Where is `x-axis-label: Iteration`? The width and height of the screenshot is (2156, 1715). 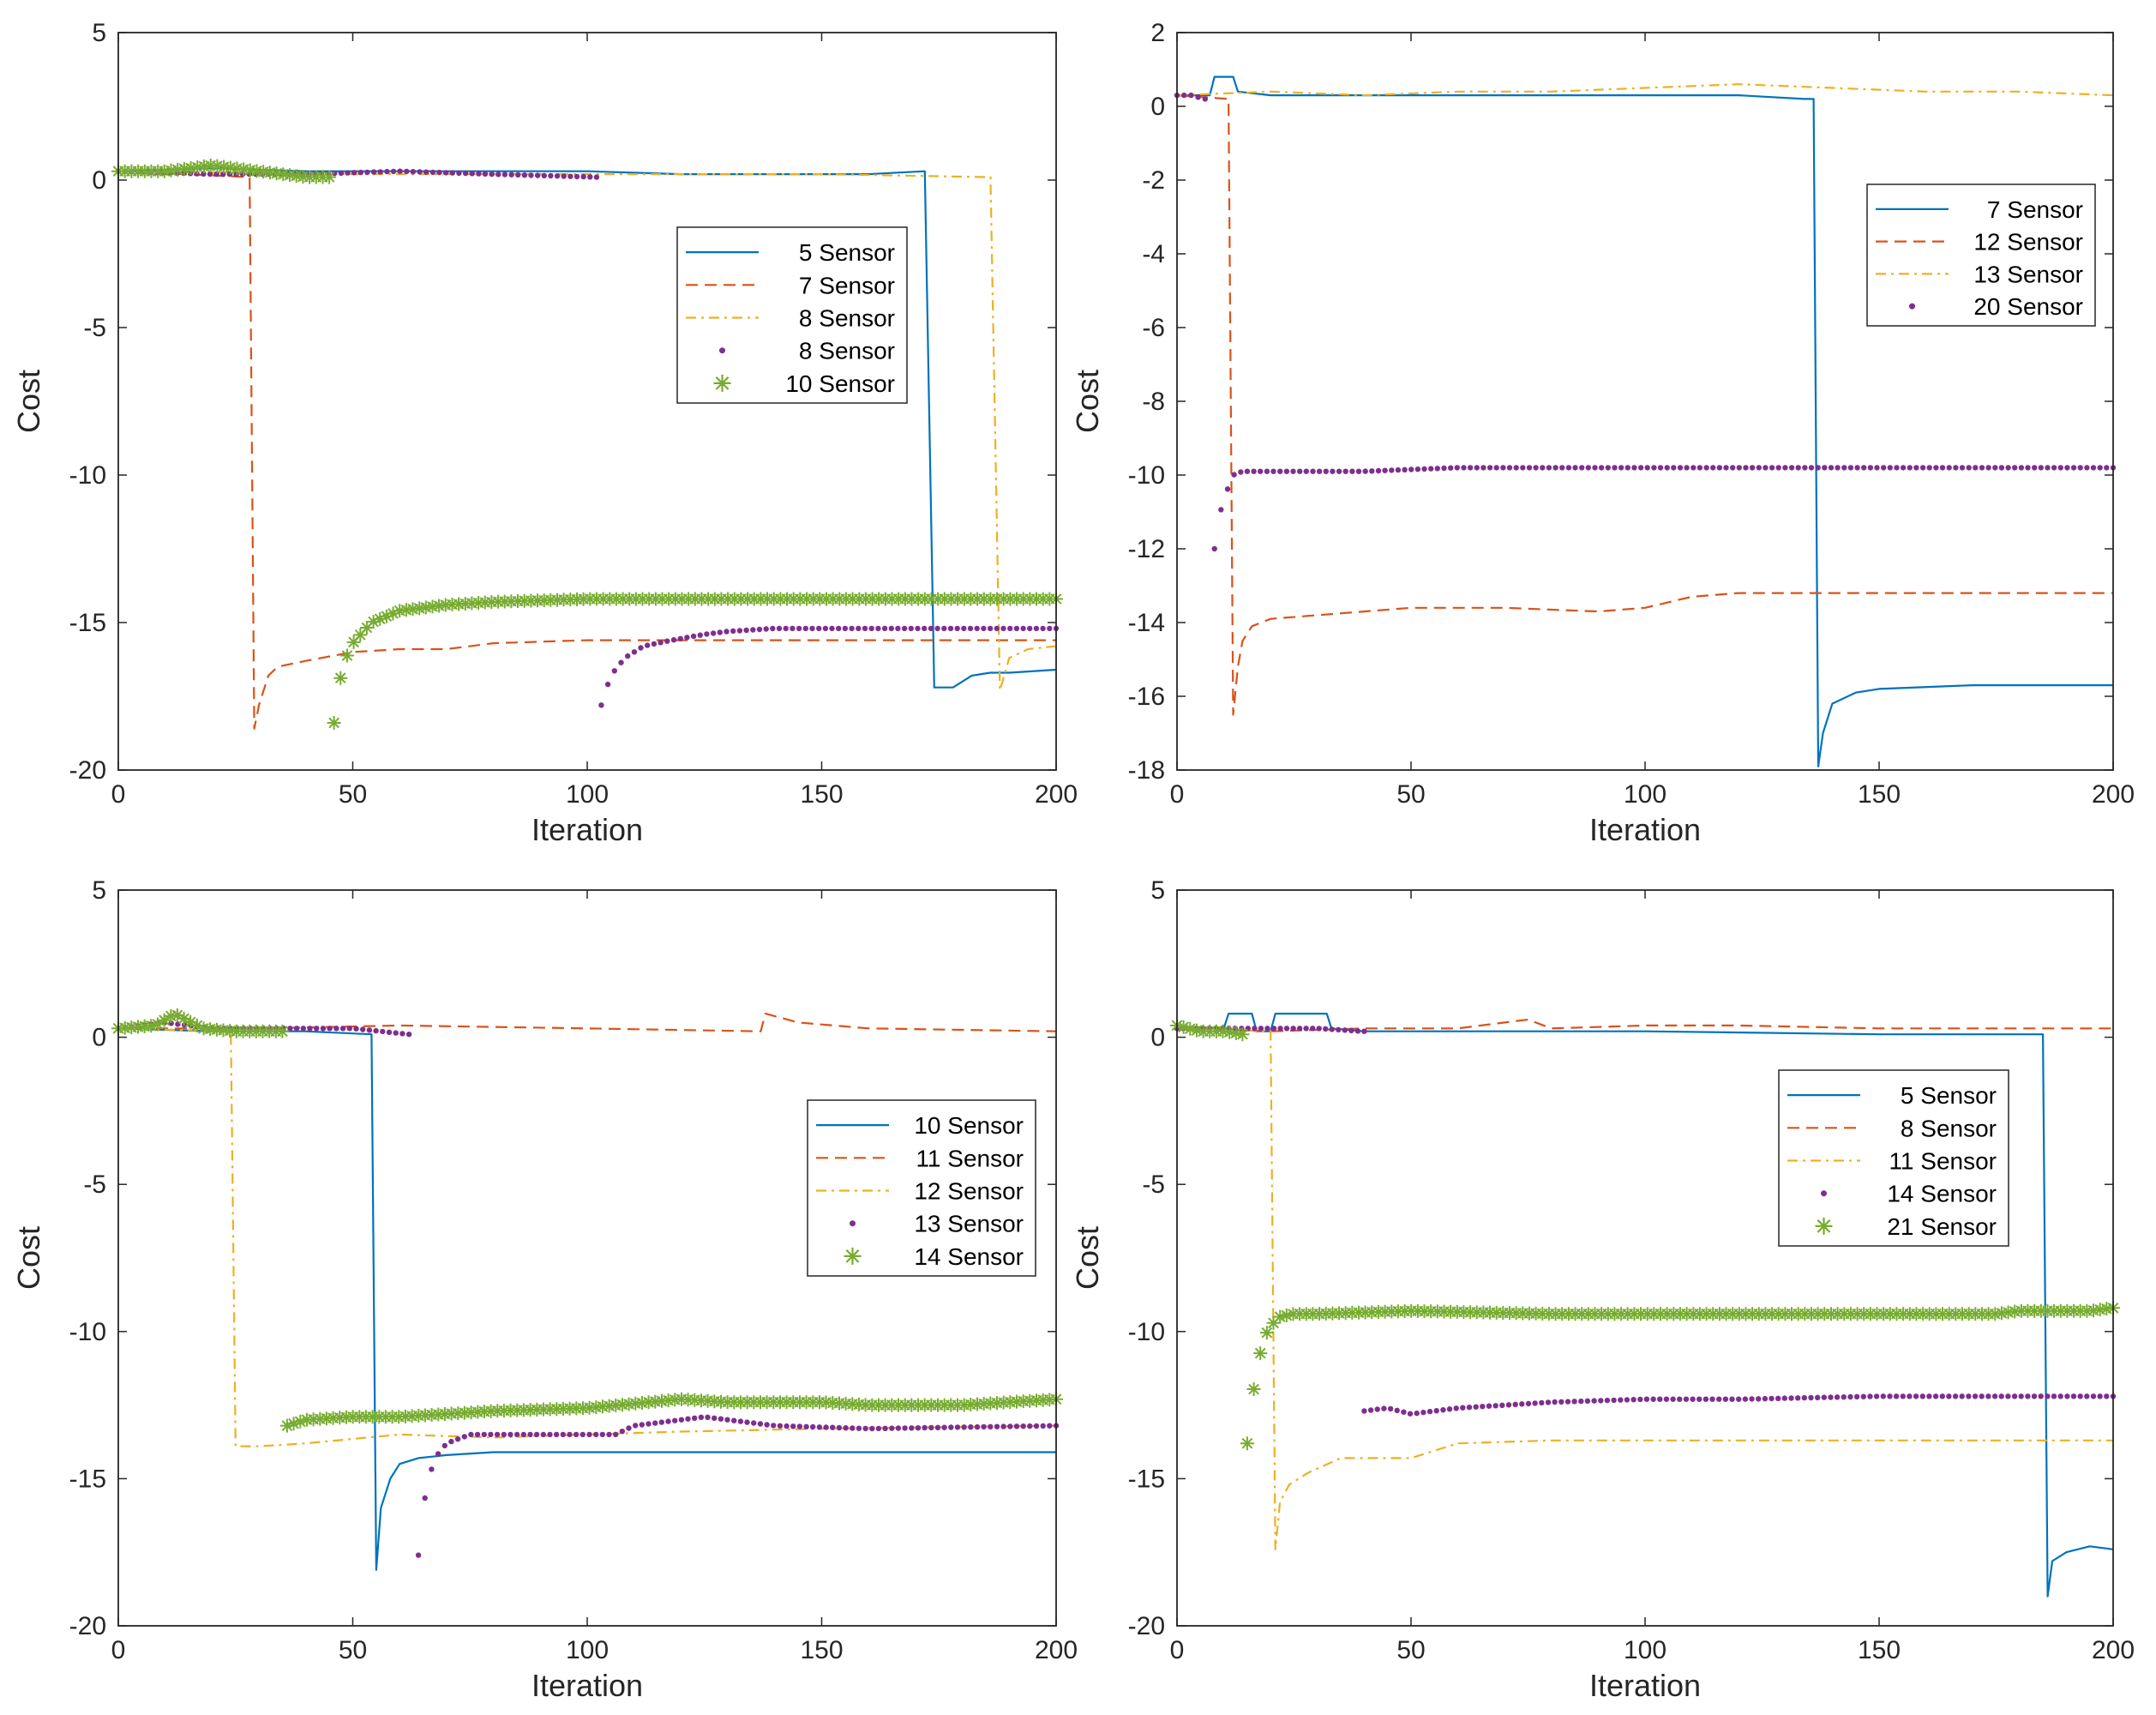
x-axis-label: Iteration is located at coordinates (1645, 1686).